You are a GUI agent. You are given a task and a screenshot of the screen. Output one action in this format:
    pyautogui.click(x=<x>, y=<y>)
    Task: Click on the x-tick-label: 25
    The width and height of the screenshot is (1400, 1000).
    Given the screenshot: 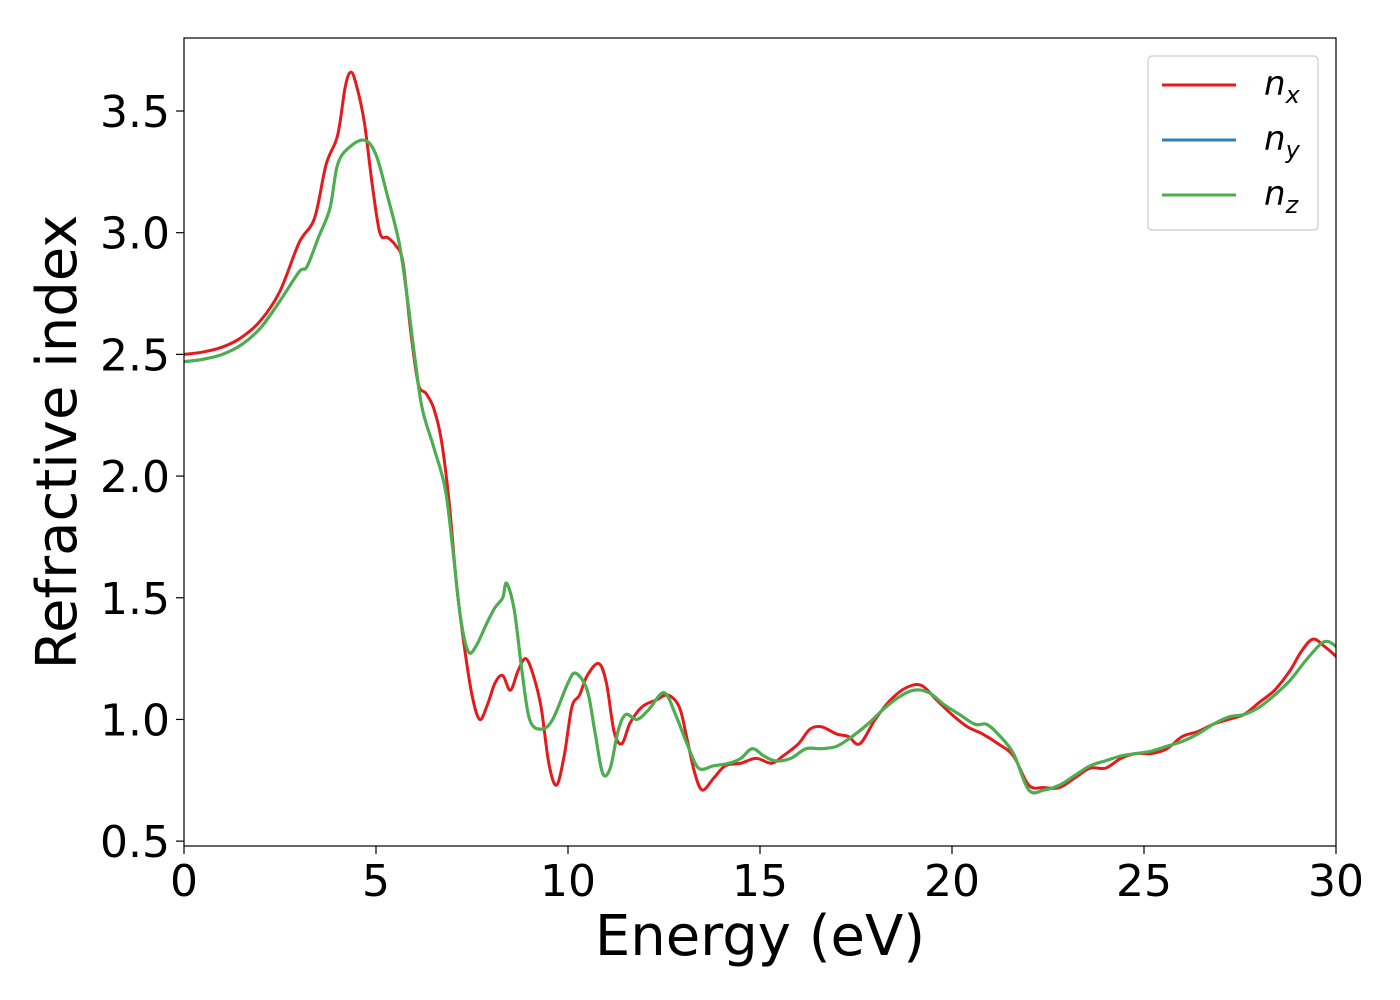 What is the action you would take?
    pyautogui.click(x=1144, y=881)
    